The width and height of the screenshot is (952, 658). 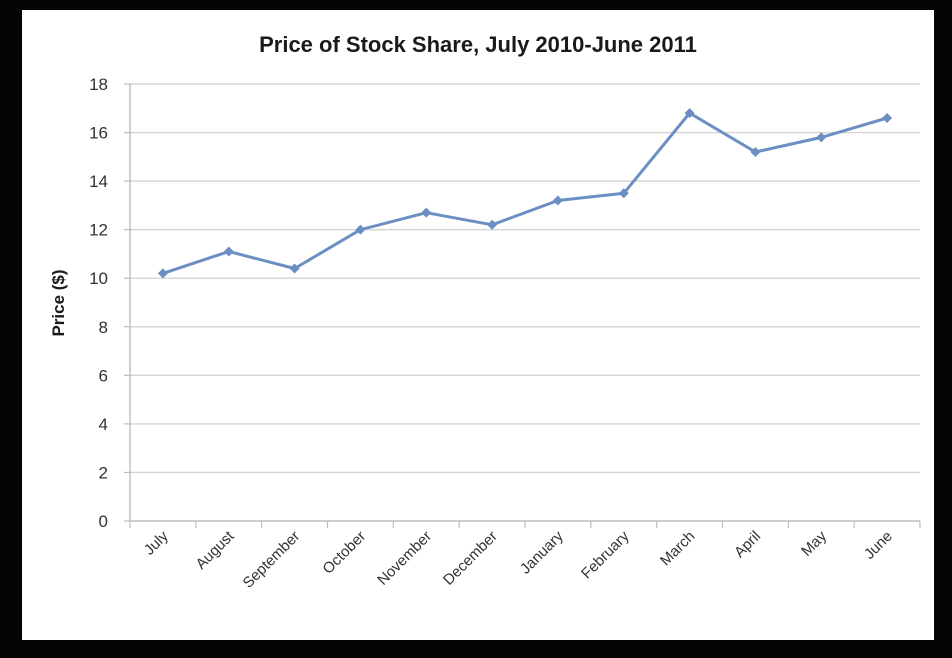 I want to click on y-tick-label: 16, so click(x=98, y=133).